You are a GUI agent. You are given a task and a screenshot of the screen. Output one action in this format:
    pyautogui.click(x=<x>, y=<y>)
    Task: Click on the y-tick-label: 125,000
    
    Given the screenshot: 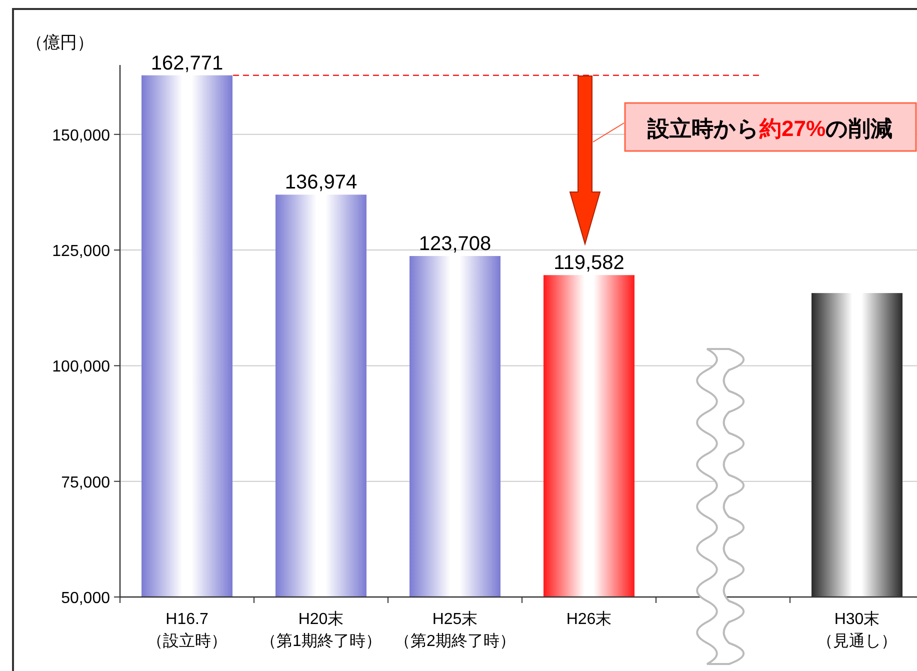 What is the action you would take?
    pyautogui.click(x=81, y=251)
    